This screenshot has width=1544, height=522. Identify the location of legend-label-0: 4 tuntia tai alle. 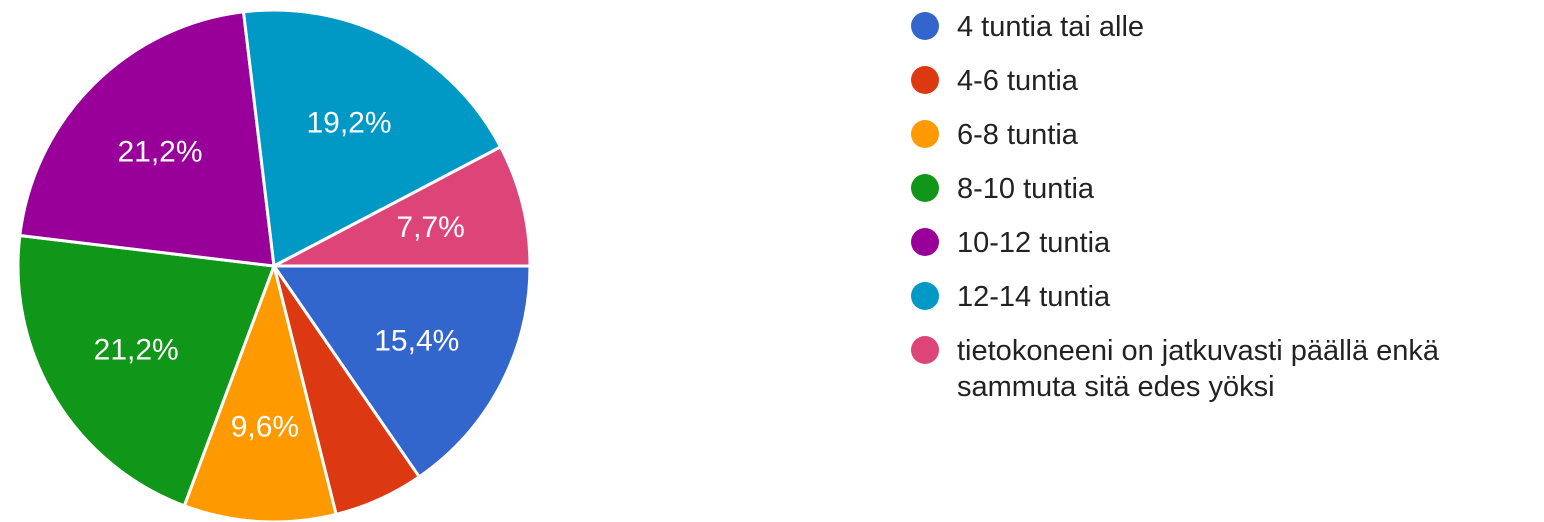
(1050, 27).